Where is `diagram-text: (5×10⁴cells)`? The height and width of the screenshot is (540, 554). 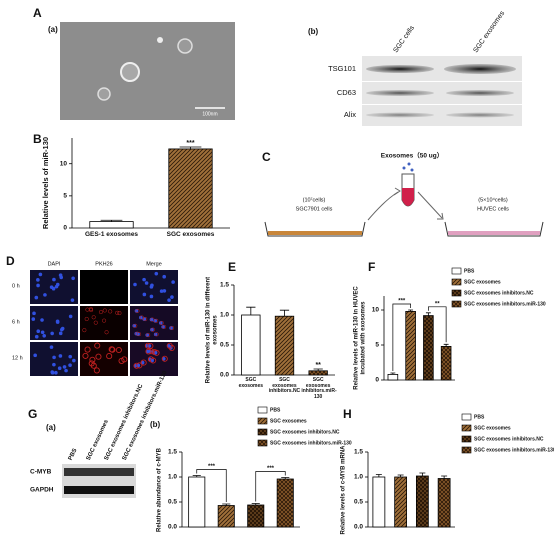
diagram-text: (5×10⁴cells) is located at coordinates (493, 199).